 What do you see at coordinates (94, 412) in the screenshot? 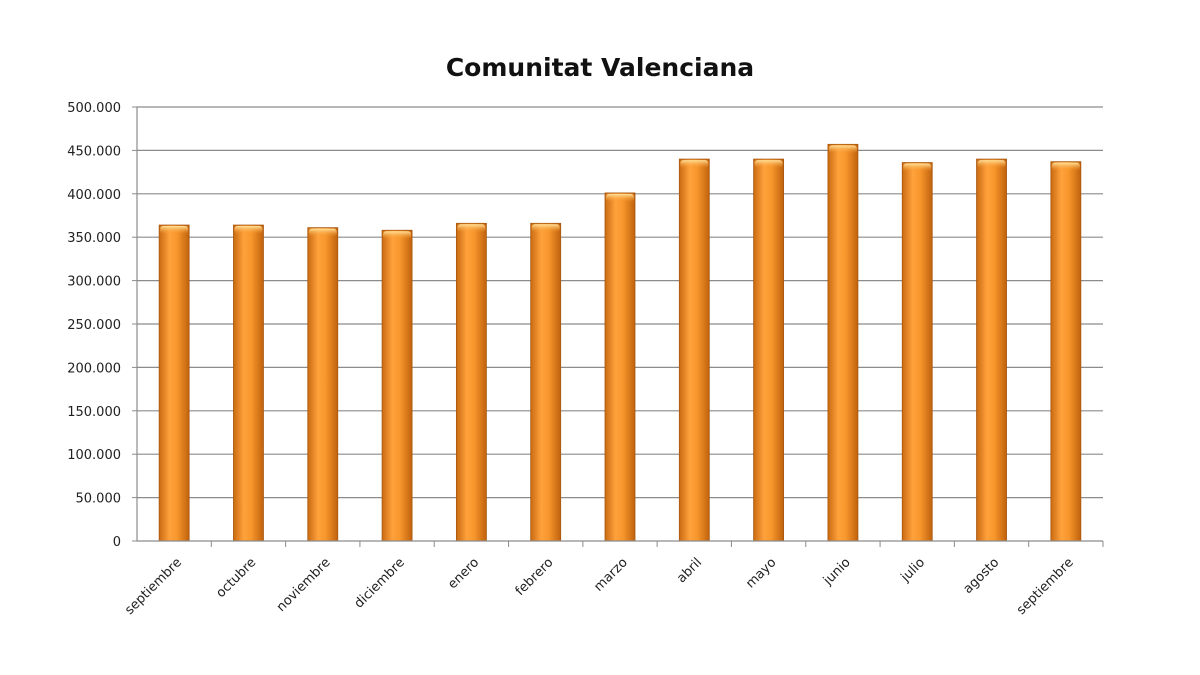
I see `y-tick-label: 150.000` at bounding box center [94, 412].